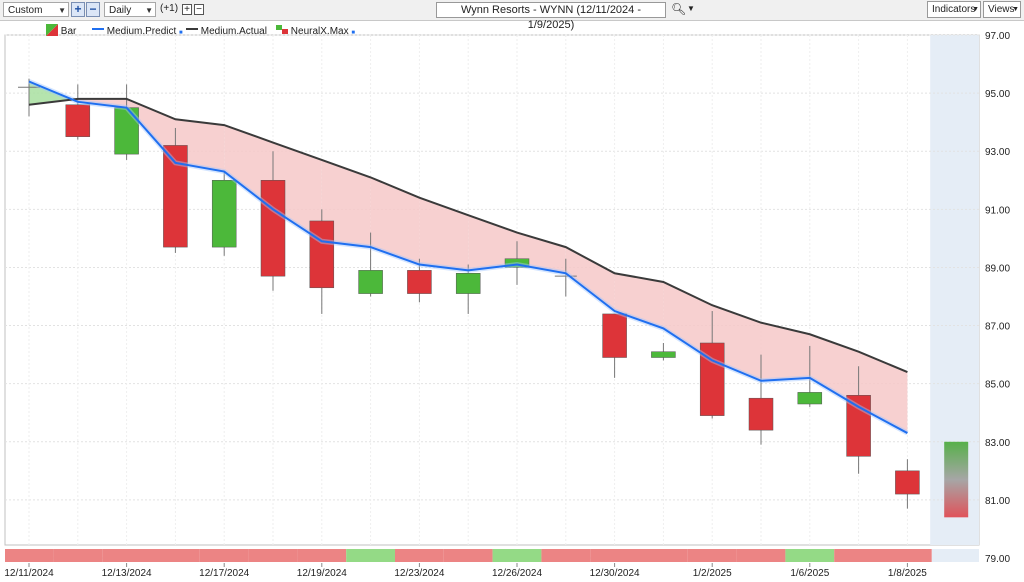 The width and height of the screenshot is (1024, 582). I want to click on bar-legend-icon, so click(52, 30).